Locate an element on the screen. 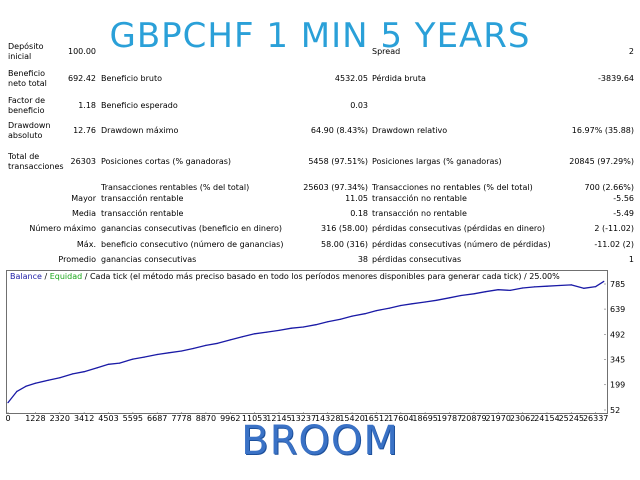  stat-value-c: 700 (2.66%) is located at coordinates (609, 187).